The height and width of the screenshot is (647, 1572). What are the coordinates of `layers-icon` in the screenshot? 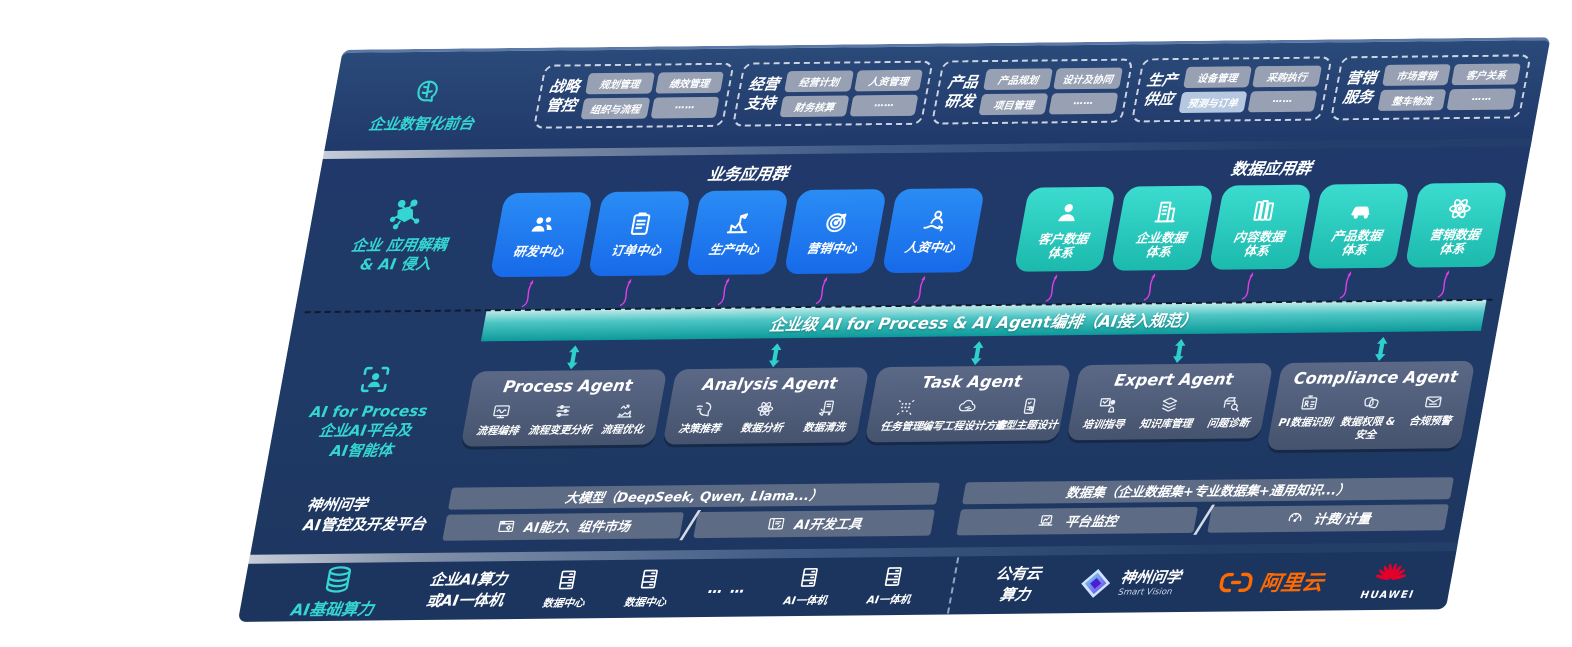 It's located at (1169, 404).